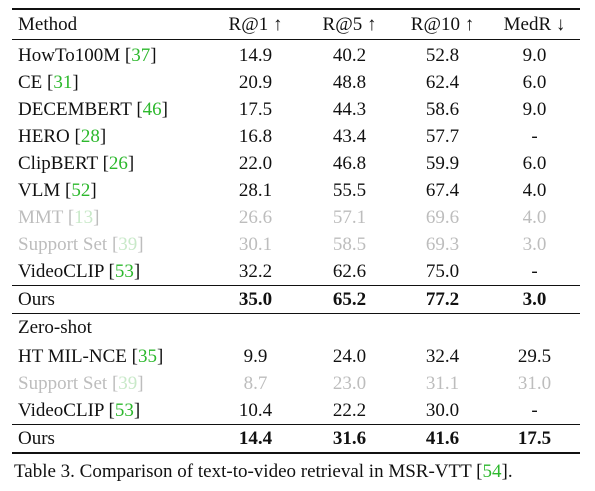 The image size is (595, 491). Describe the element at coordinates (534, 356) in the screenshot. I see `medr-cell: 29.5` at that location.